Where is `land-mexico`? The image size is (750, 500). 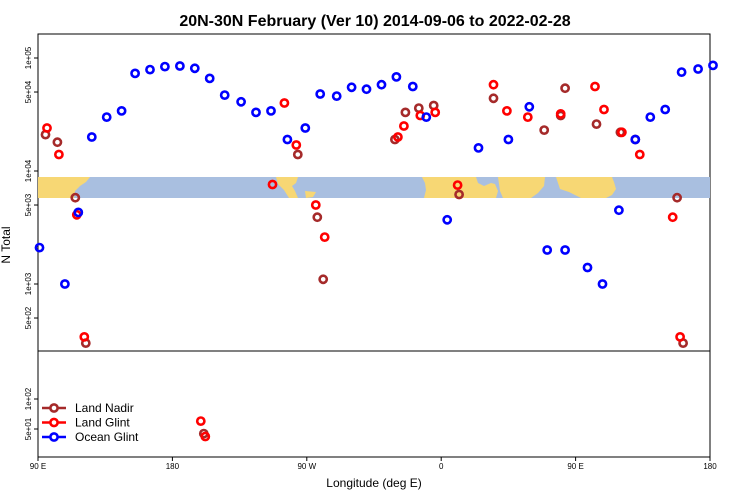 land-mexico is located at coordinates (287, 187).